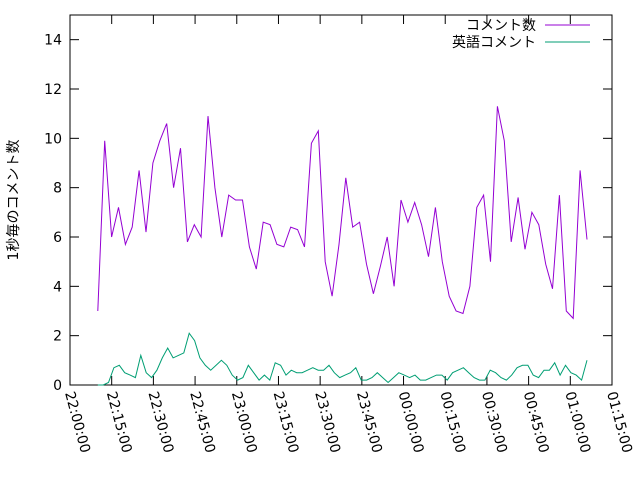 The width and height of the screenshot is (640, 480). I want to click on x-tick-label: 22:30:00, so click(161, 422).